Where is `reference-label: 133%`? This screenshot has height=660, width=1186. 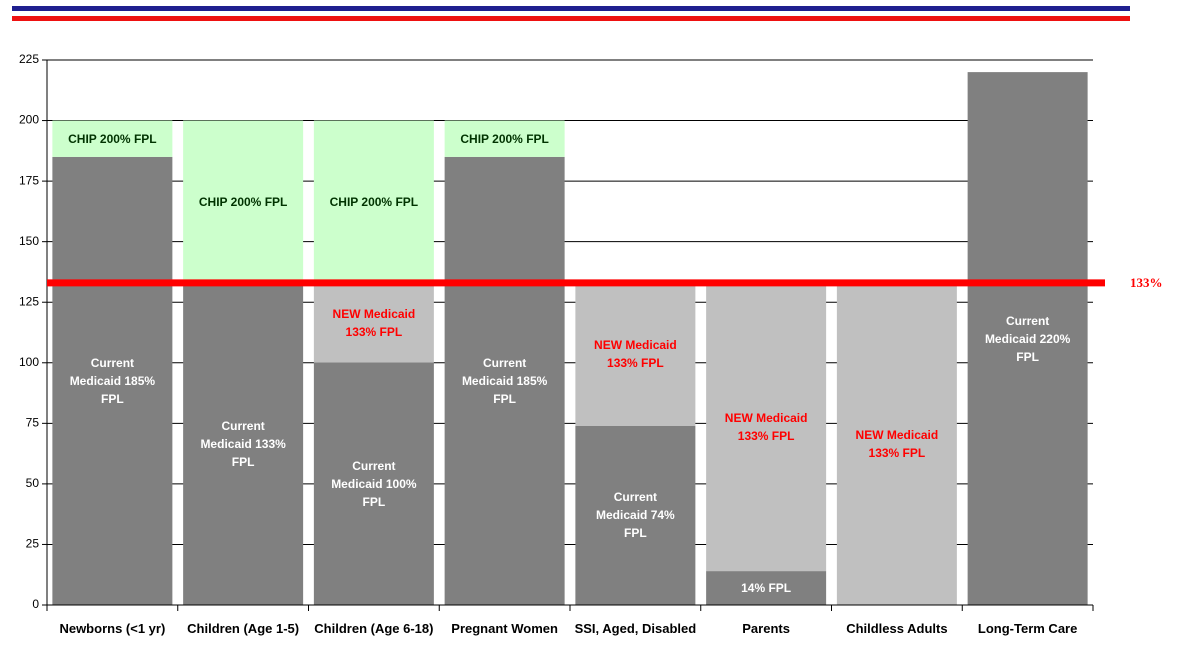
reference-label: 133% is located at coordinates (1146, 282).